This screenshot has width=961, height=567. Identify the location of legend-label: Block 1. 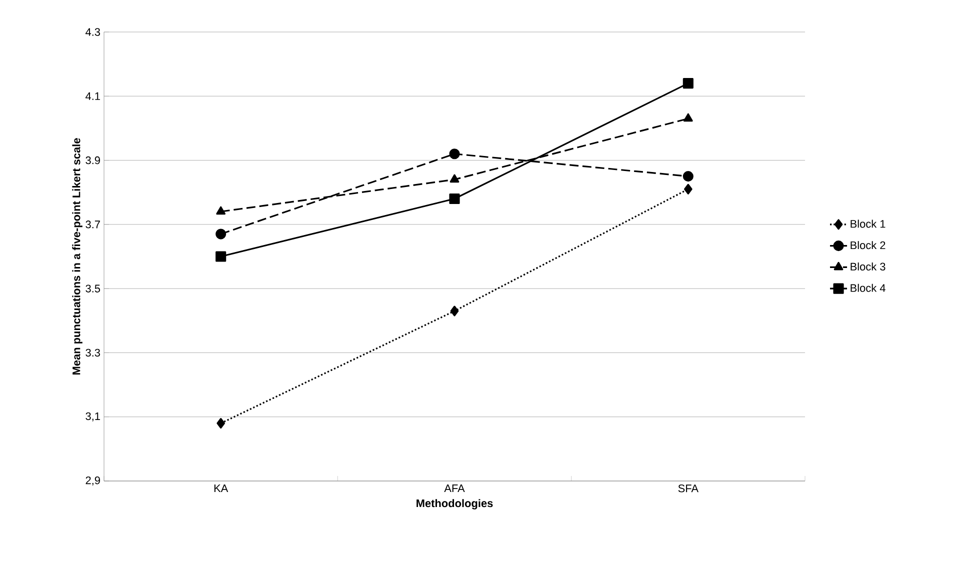
(868, 224).